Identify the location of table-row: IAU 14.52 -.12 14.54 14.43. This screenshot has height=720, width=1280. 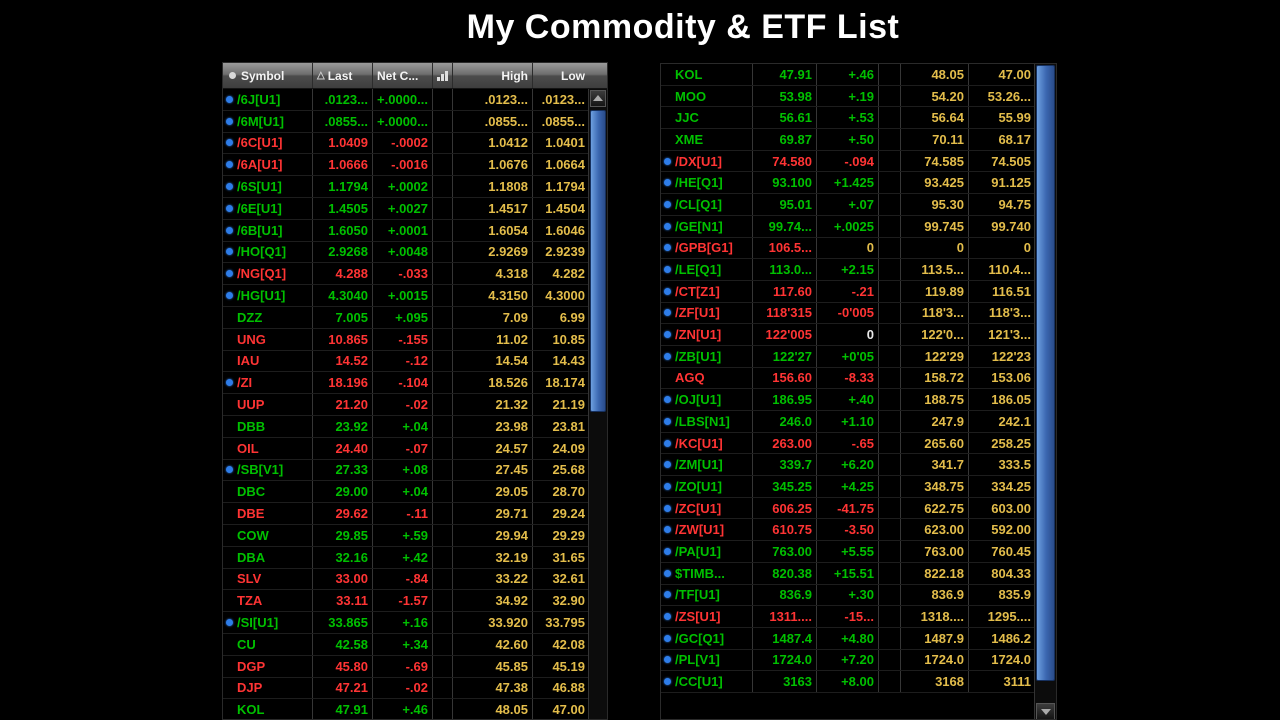
(415, 361).